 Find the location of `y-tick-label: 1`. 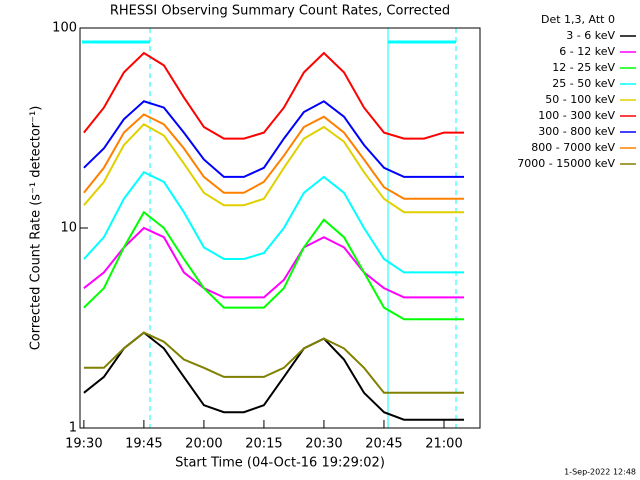

y-tick-label: 1 is located at coordinates (73, 428).